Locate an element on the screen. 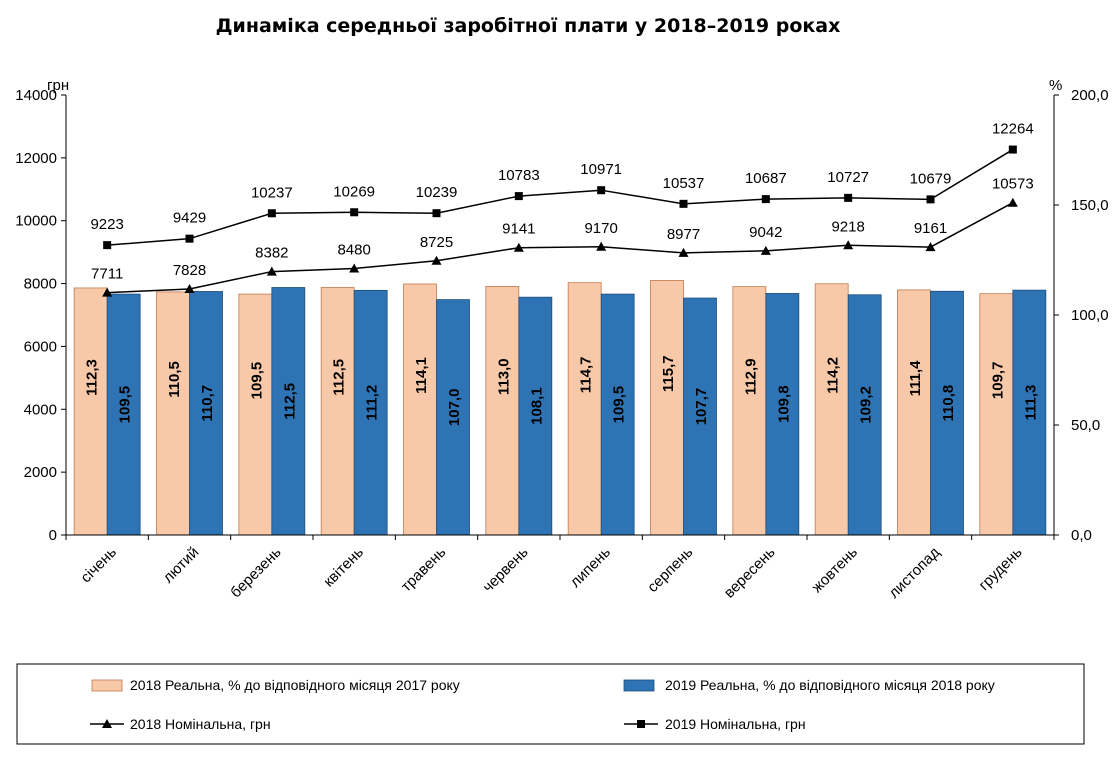 The image size is (1120, 767). right-axis-unit: % is located at coordinates (1055, 85).